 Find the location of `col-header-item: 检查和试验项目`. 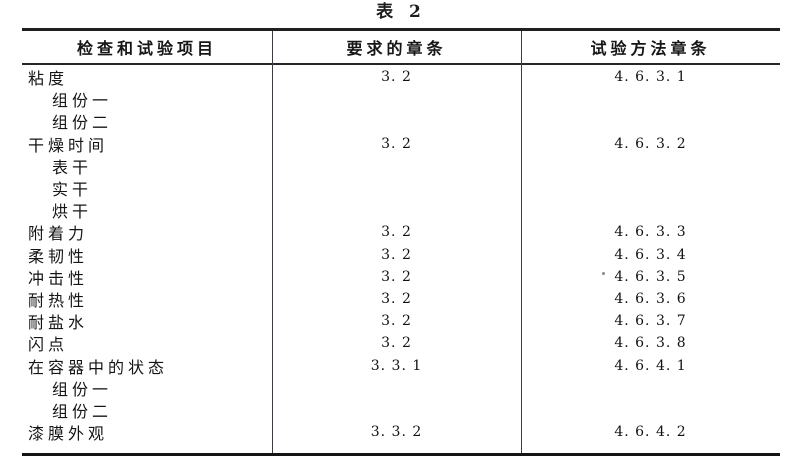

col-header-item: 检查和试验项目 is located at coordinates (146, 48).